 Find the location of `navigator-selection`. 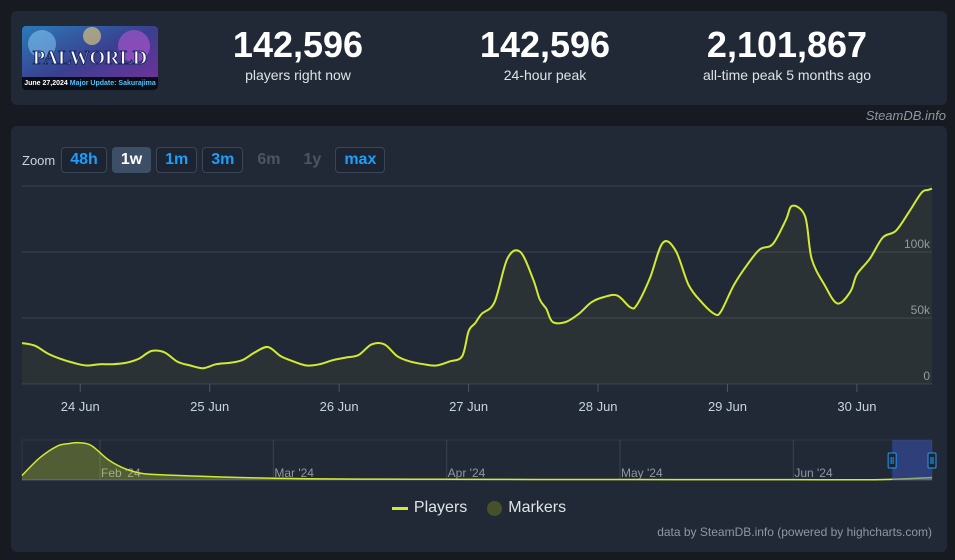

navigator-selection is located at coordinates (912, 460).